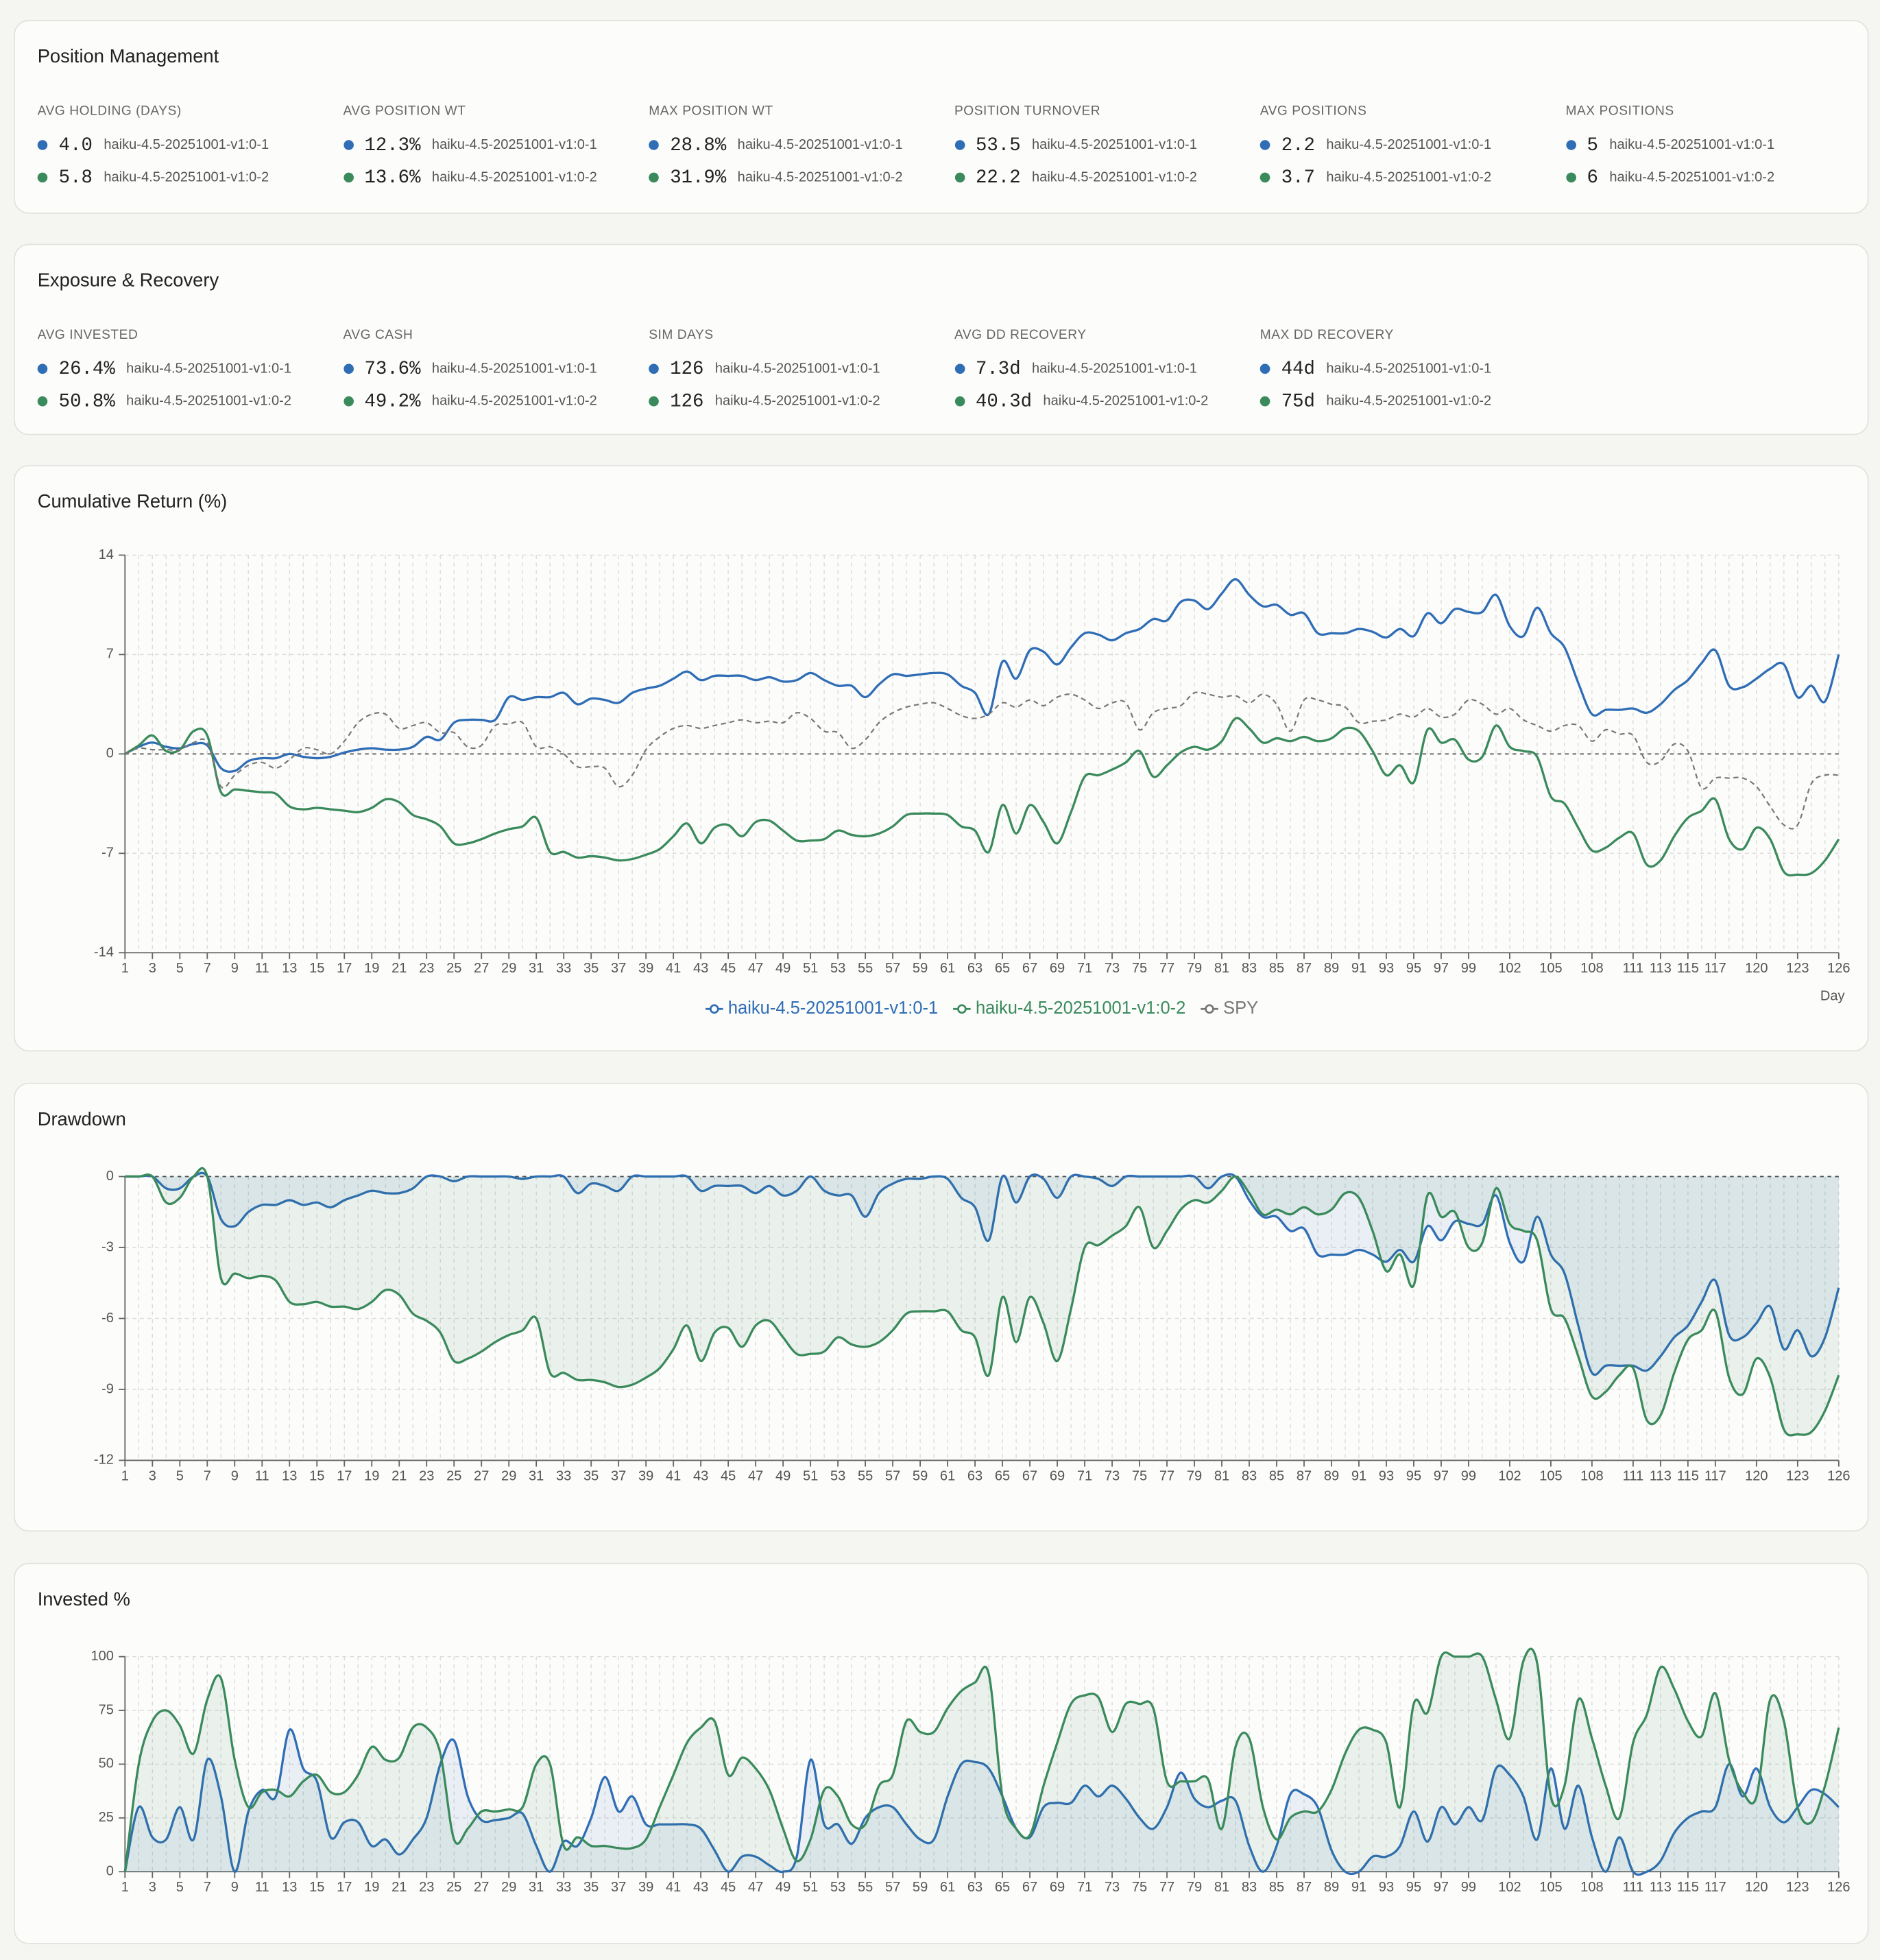  Describe the element at coordinates (453, 968) in the screenshot. I see `x-tick-label: 25` at that location.